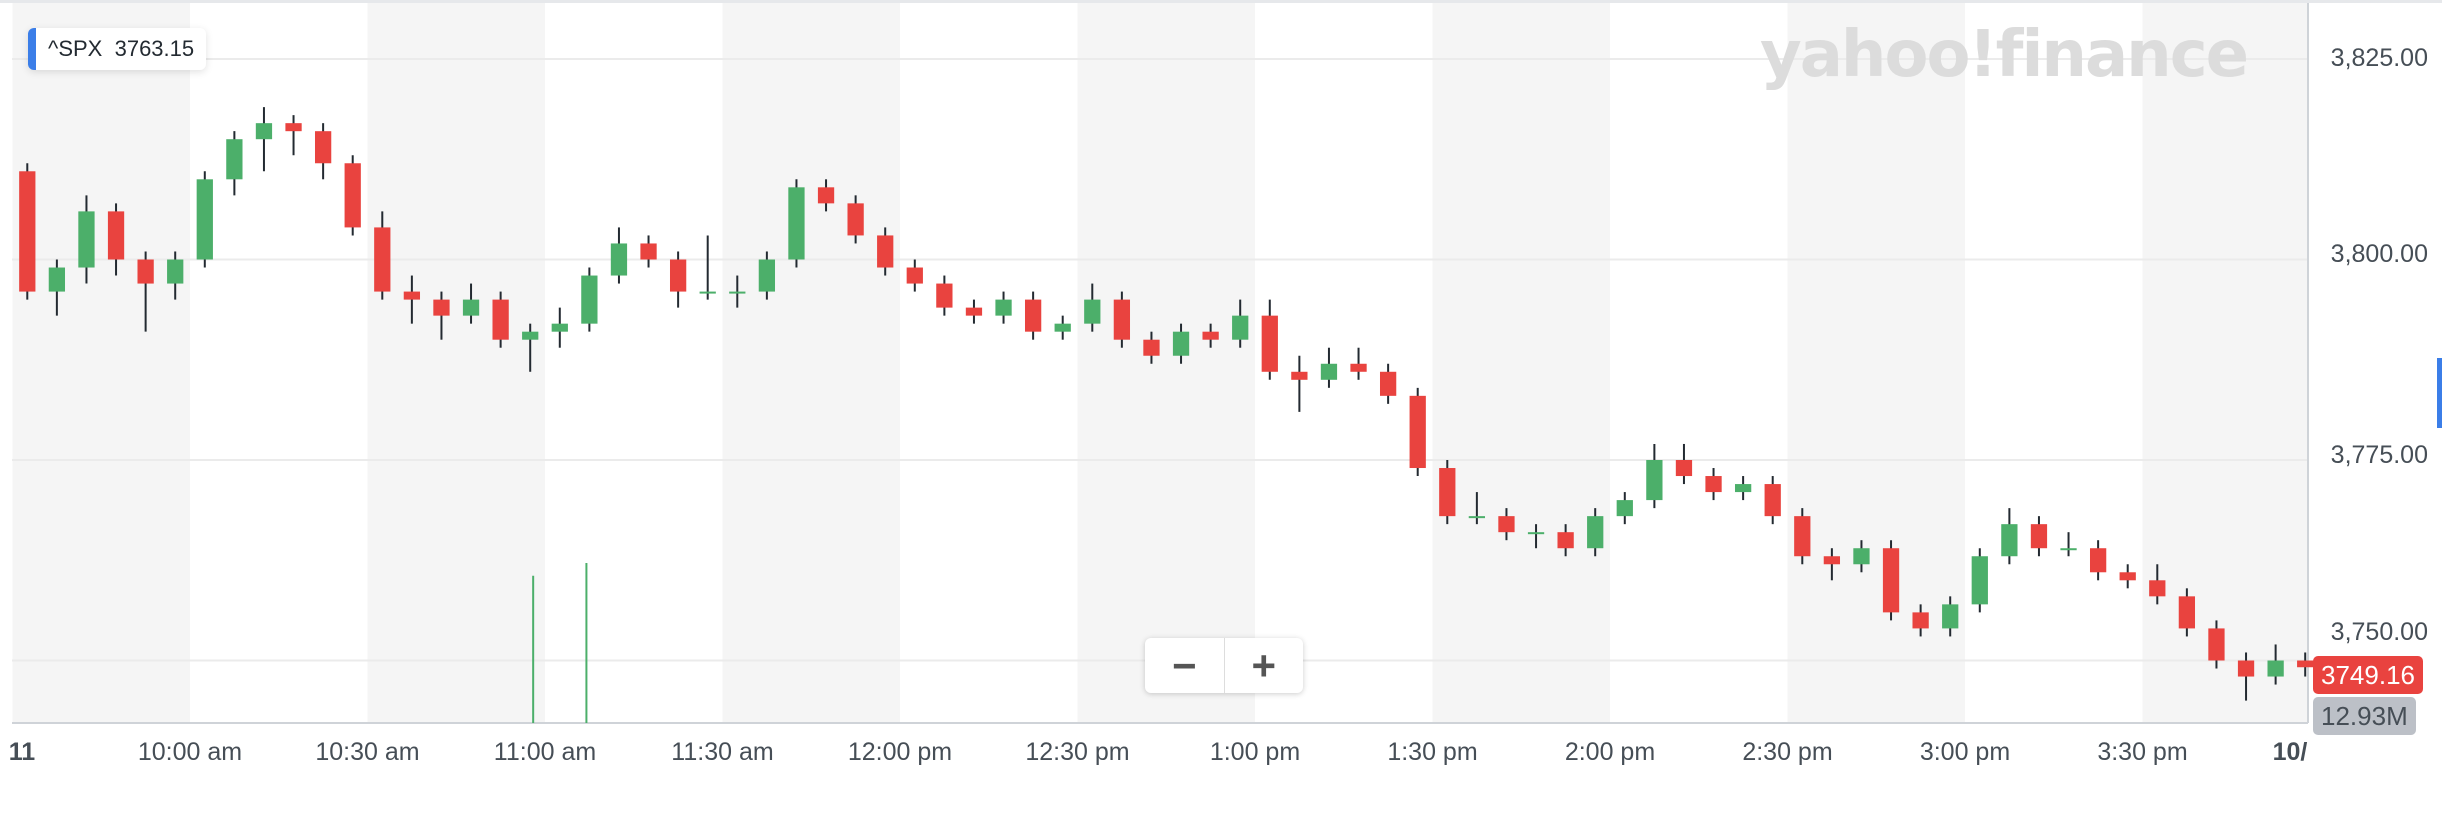  What do you see at coordinates (2290, 752) in the screenshot?
I see `x-tick-label: 10/` at bounding box center [2290, 752].